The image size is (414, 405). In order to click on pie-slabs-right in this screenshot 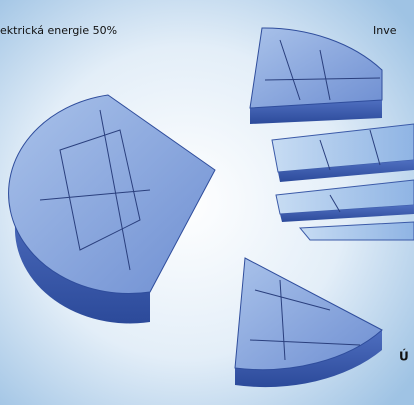, I will do `click(342, 182)`.